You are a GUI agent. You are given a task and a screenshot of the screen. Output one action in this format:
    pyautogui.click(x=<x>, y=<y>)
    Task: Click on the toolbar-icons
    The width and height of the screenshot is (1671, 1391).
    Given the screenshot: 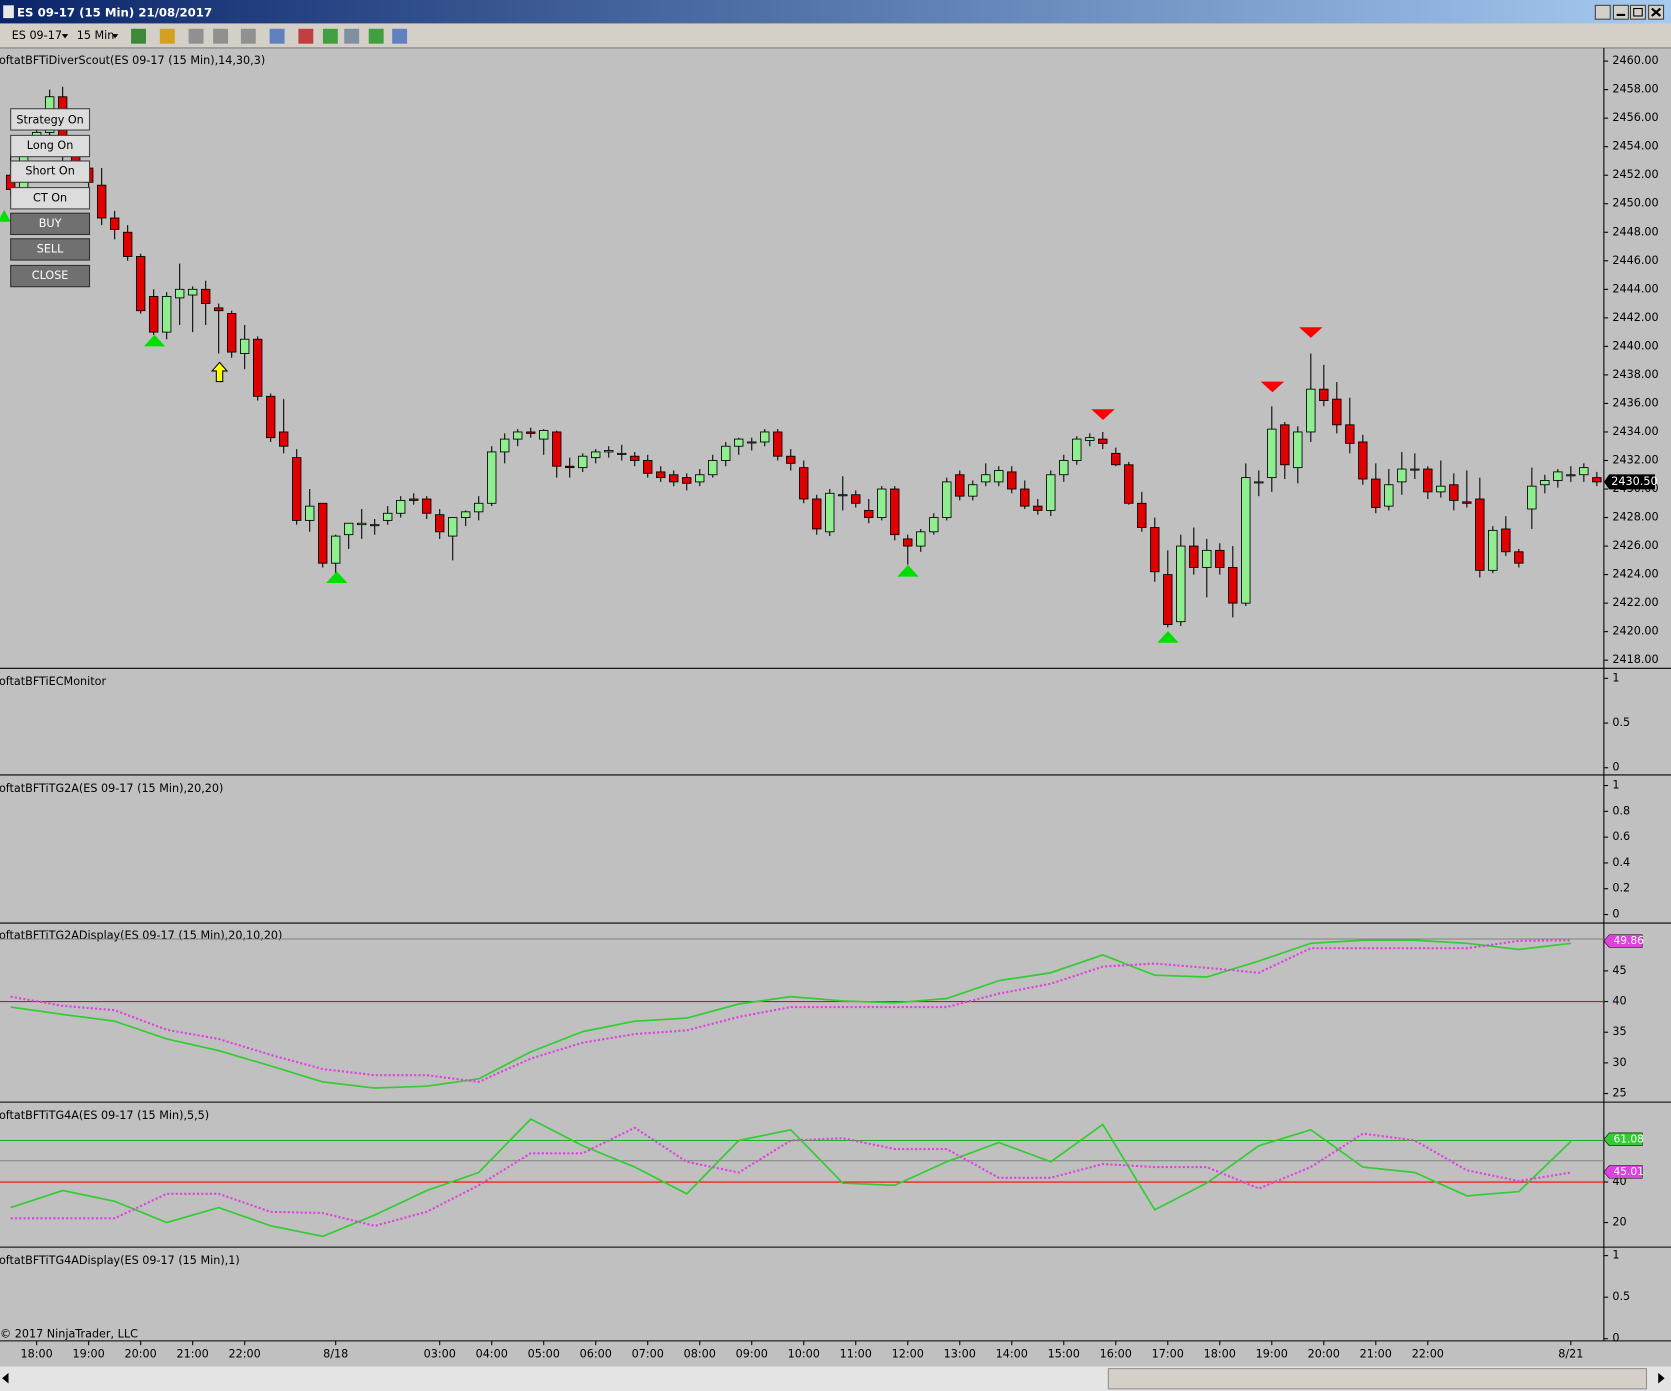 What is the action you would take?
    pyautogui.click(x=269, y=36)
    